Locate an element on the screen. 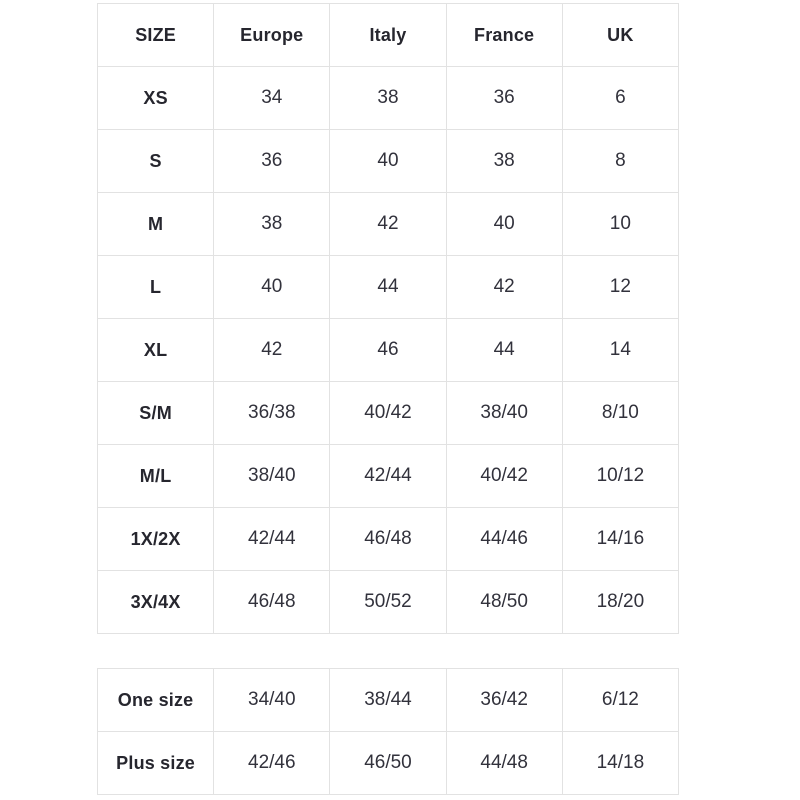 This screenshot has width=800, height=800. cell-m-france: 40 is located at coordinates (504, 224).